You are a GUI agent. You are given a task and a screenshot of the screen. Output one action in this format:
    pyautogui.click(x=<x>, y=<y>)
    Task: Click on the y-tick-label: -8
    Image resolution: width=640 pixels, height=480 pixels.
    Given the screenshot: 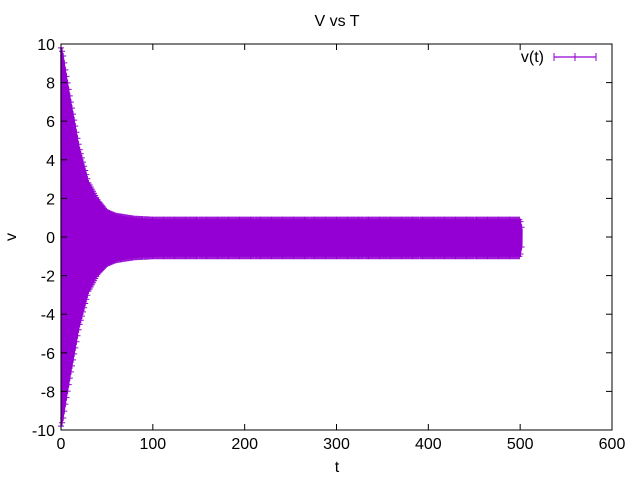 What is the action you would take?
    pyautogui.click(x=48, y=392)
    